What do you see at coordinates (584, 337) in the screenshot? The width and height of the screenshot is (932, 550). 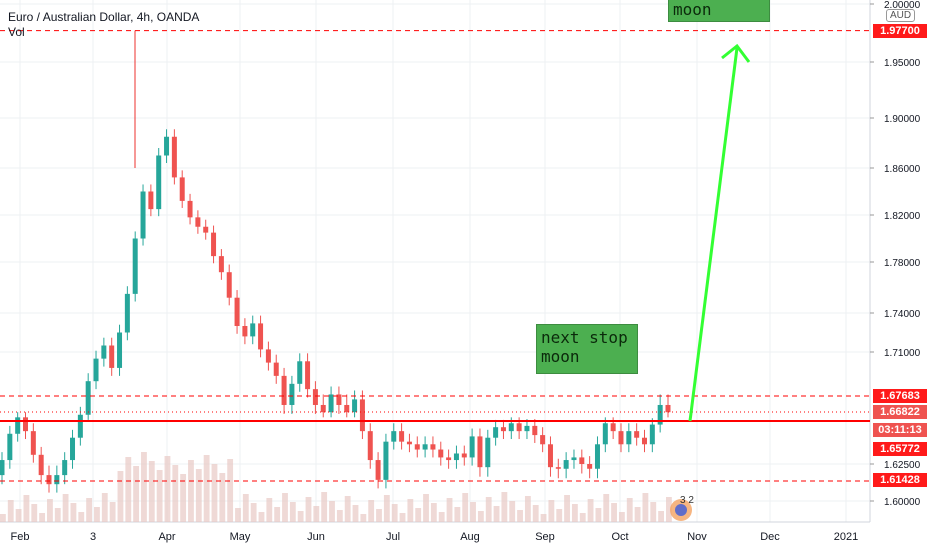 I see `note-middle-line1: next stop` at bounding box center [584, 337].